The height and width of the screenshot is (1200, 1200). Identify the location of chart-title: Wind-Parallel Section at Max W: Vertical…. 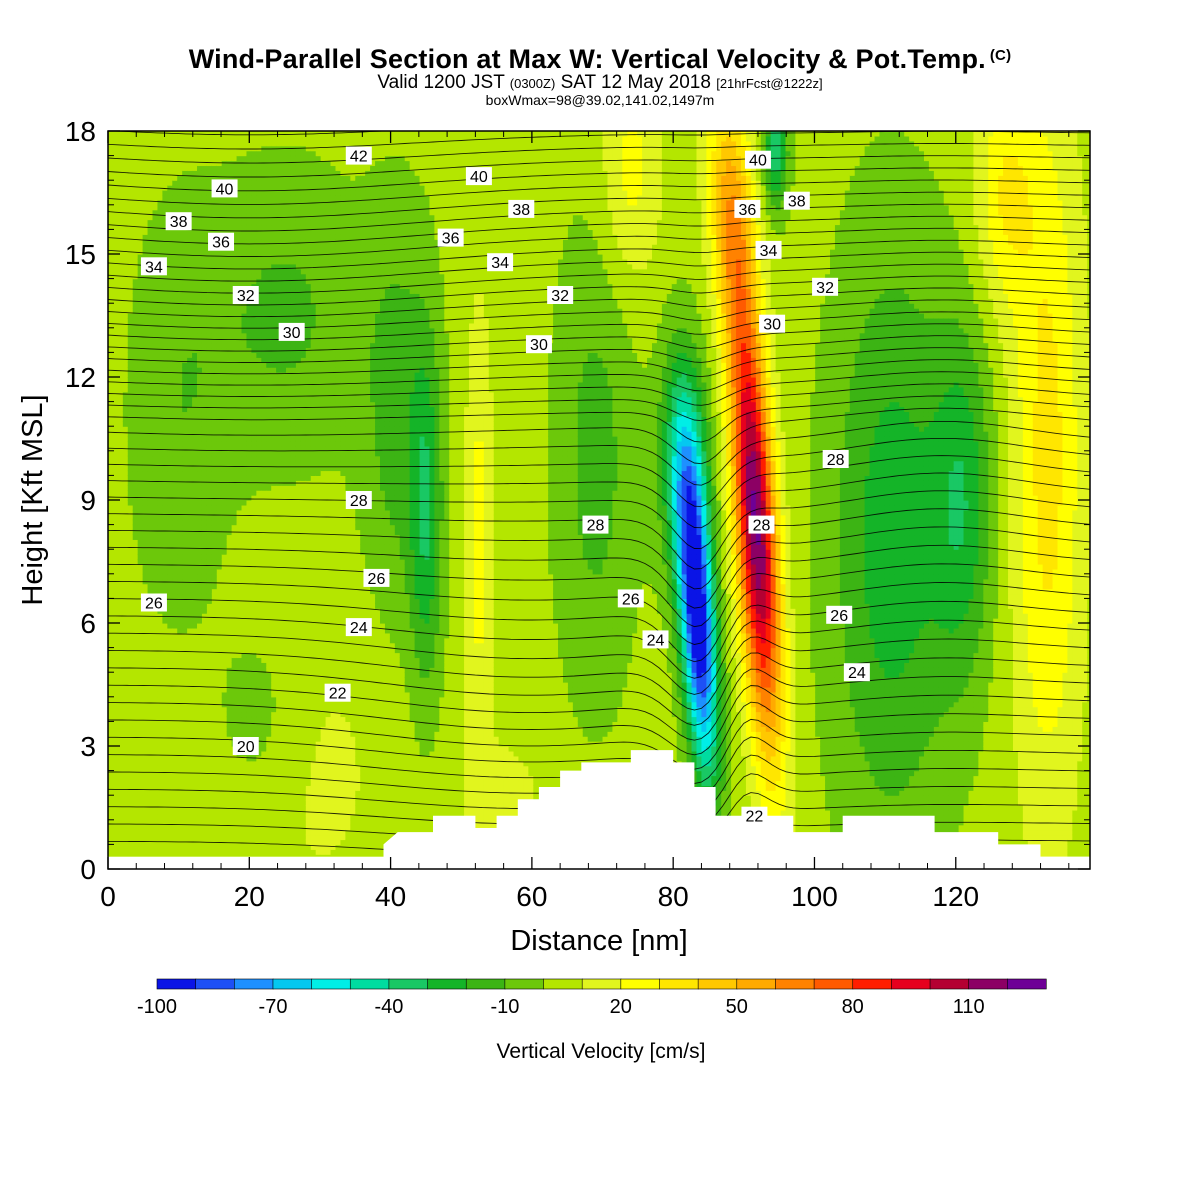
(600, 59).